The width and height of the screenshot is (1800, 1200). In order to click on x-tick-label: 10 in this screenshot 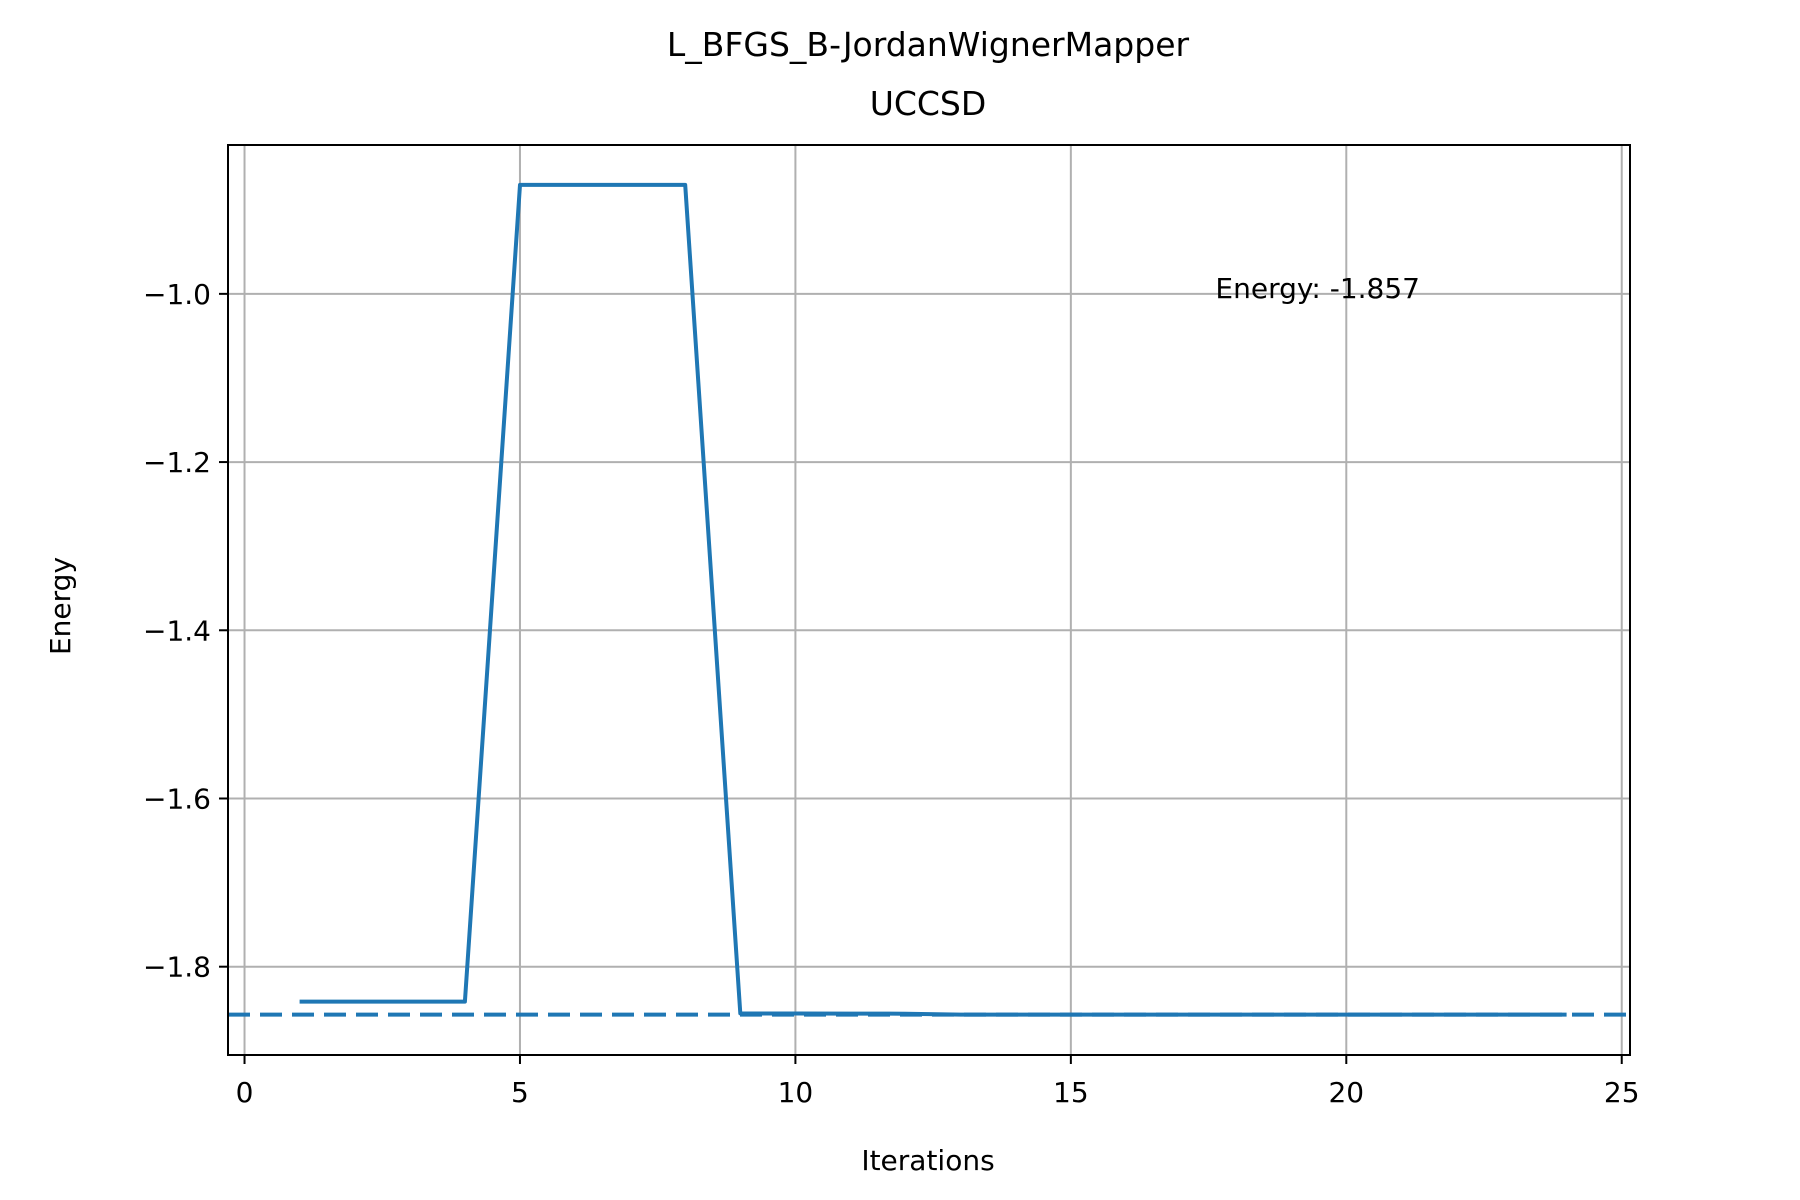, I will do `click(796, 1092)`.